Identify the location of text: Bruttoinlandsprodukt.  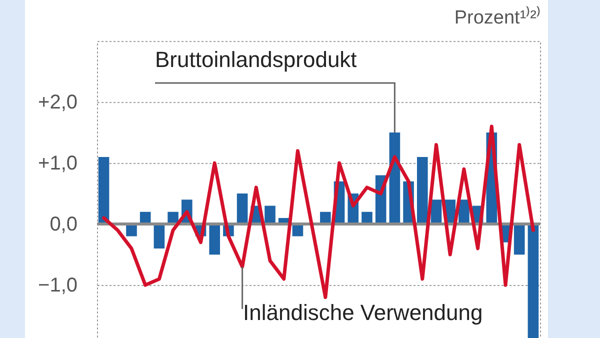
(256, 59).